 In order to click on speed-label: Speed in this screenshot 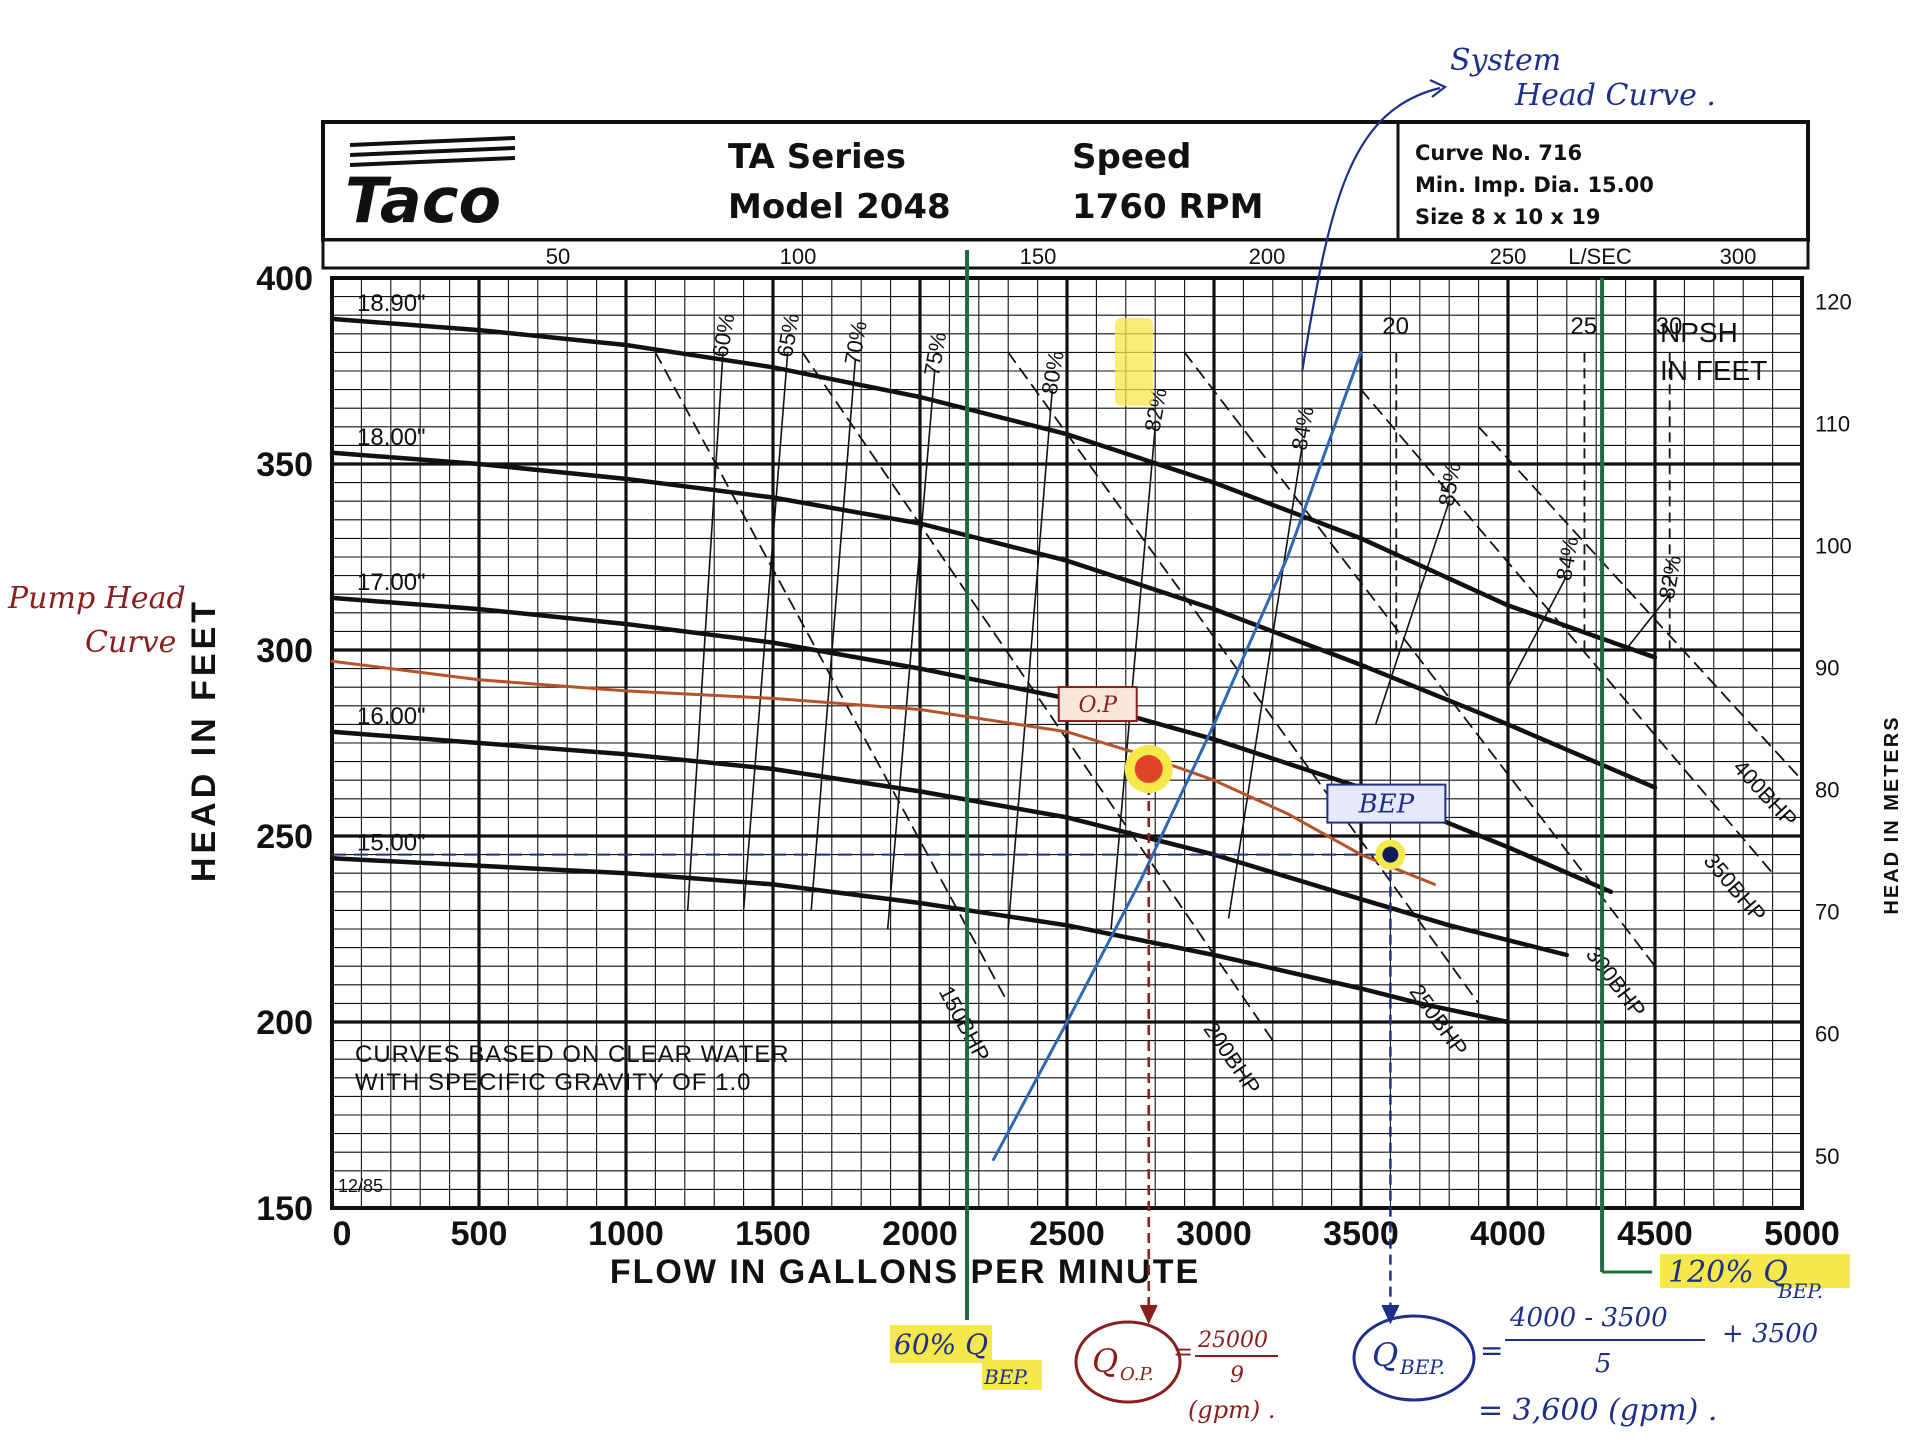, I will do `click(1131, 157)`.